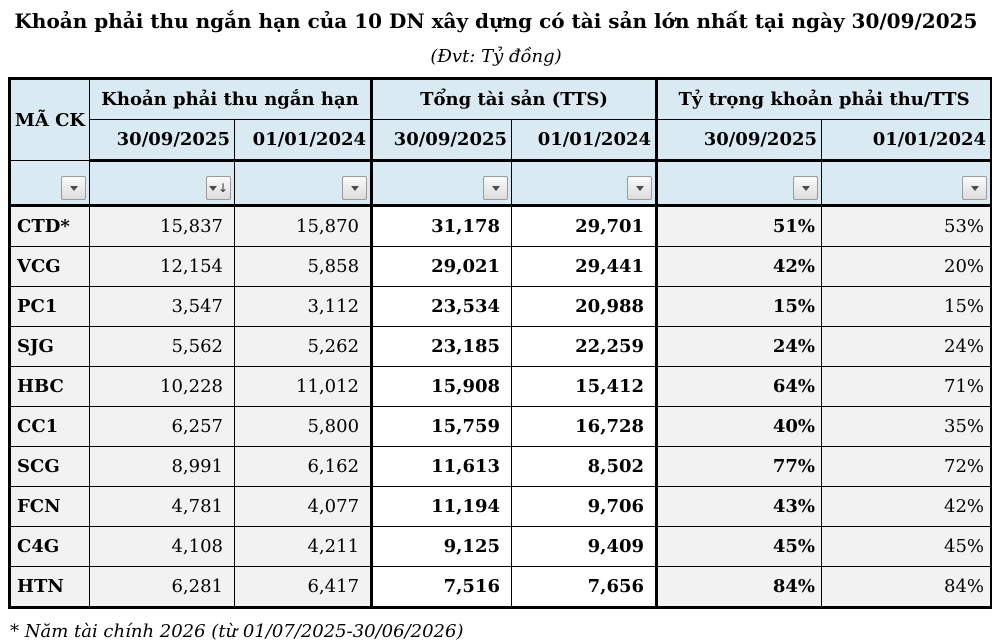 This screenshot has height=642, width=992. What do you see at coordinates (441, 306) in the screenshot?
I see `total-assets-current-cell: 23,534` at bounding box center [441, 306].